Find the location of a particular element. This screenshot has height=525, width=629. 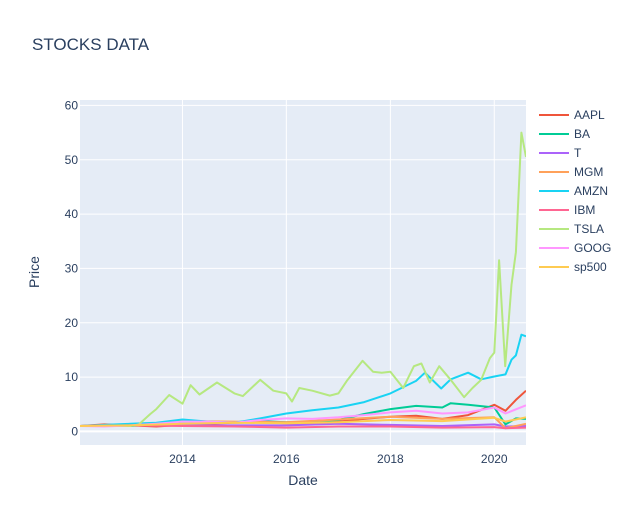

x-tick-label: 2016 is located at coordinates (286, 459).